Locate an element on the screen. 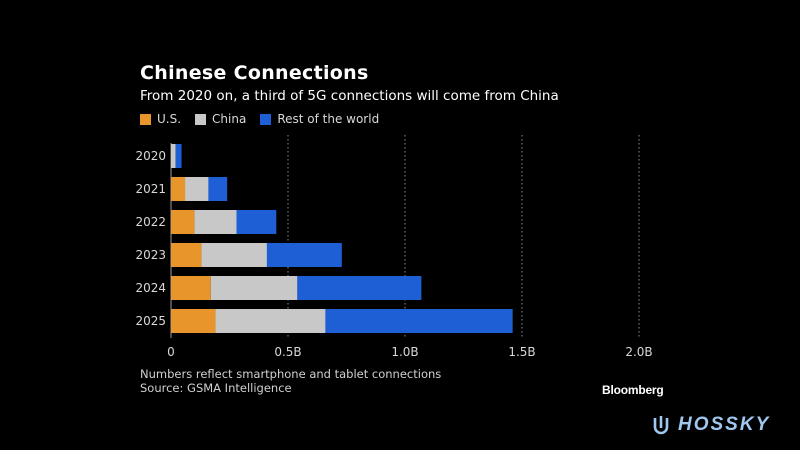 This screenshot has height=450, width=800. source-line: Source: GSMA Intelligence is located at coordinates (216, 388).